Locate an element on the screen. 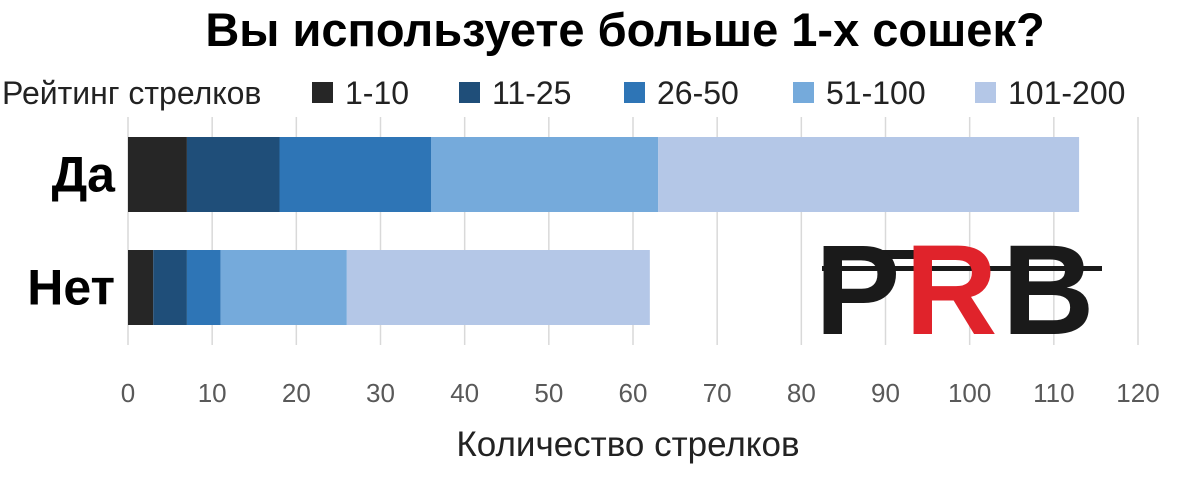 Image resolution: width=1189 pixels, height=481 pixels. x-tick-label: 80 is located at coordinates (801, 393).